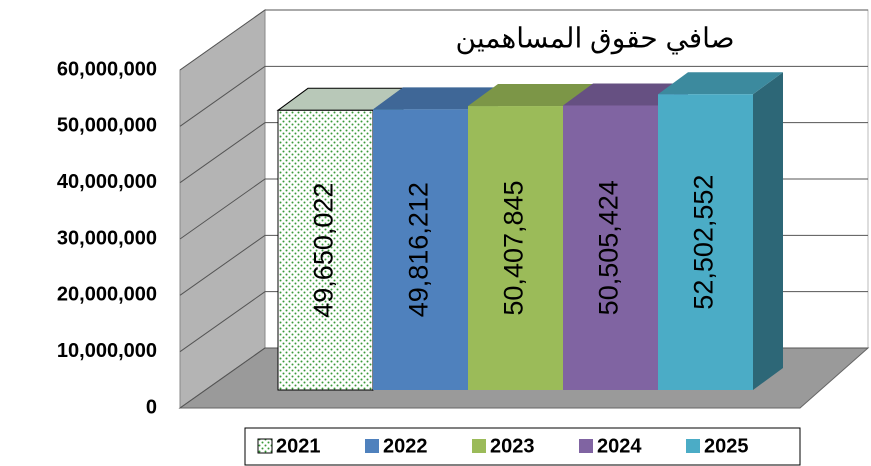 The width and height of the screenshot is (871, 466). I want to click on legend-label: 2024, so click(619, 446).